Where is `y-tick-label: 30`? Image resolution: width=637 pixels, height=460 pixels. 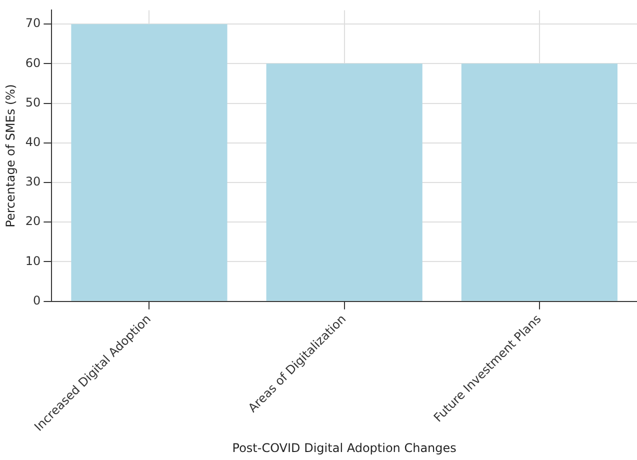 y-tick-label: 30 is located at coordinates (33, 181).